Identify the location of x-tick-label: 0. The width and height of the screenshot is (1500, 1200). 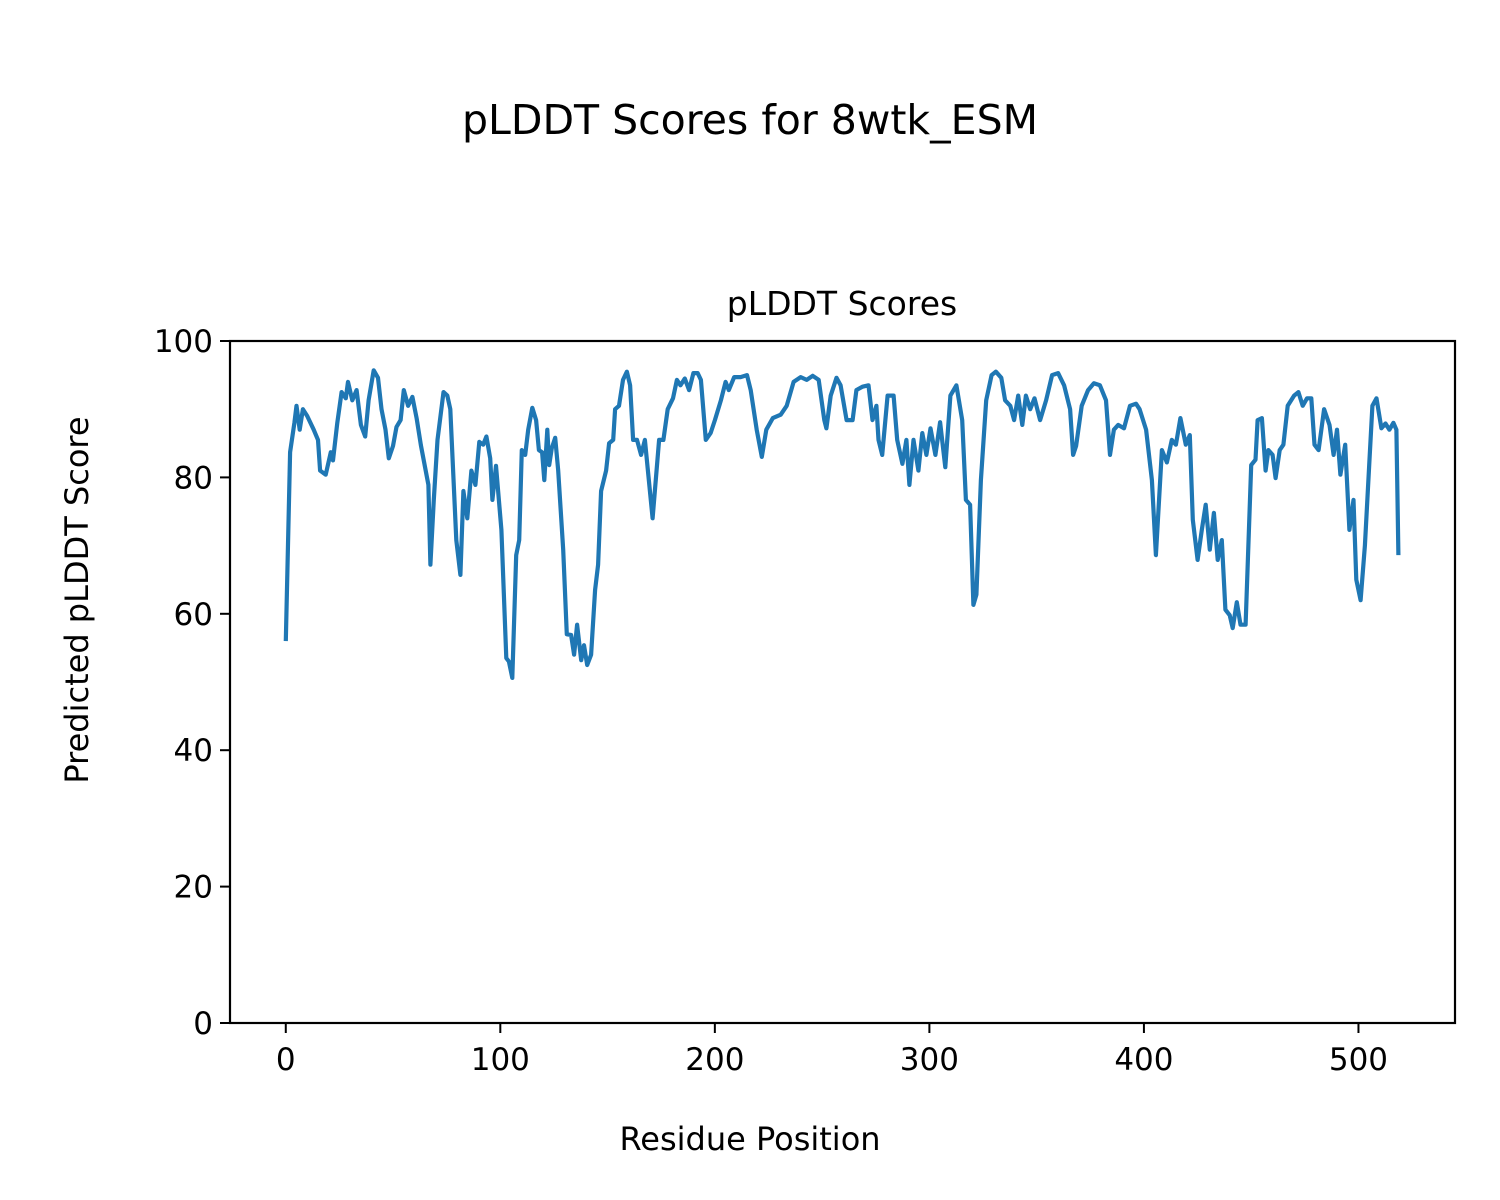
(286, 1060).